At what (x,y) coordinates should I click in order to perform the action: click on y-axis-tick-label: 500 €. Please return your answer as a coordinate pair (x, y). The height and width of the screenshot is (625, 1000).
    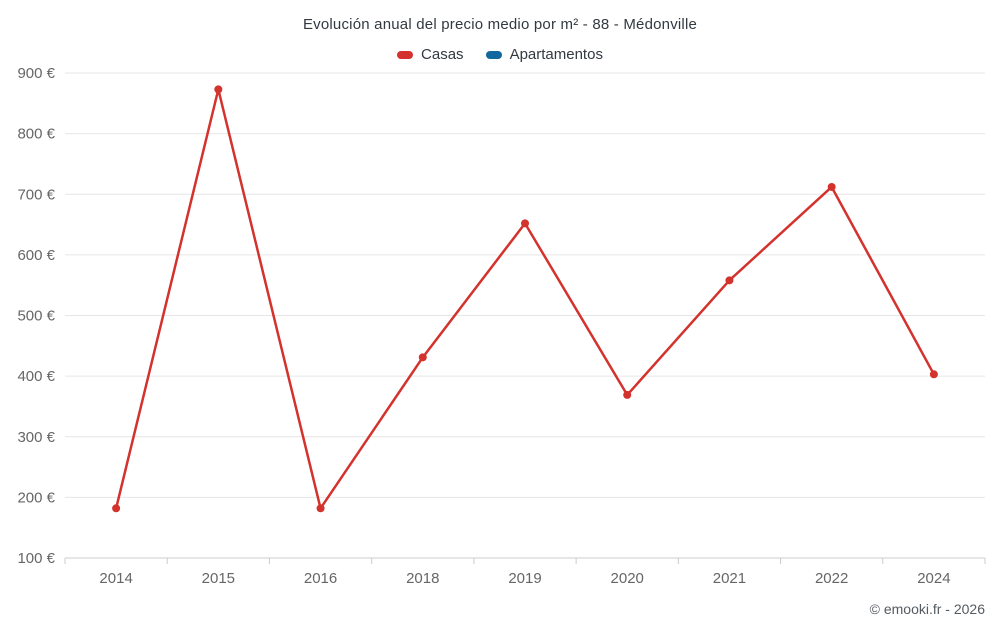
    Looking at the image, I should click on (36, 316).